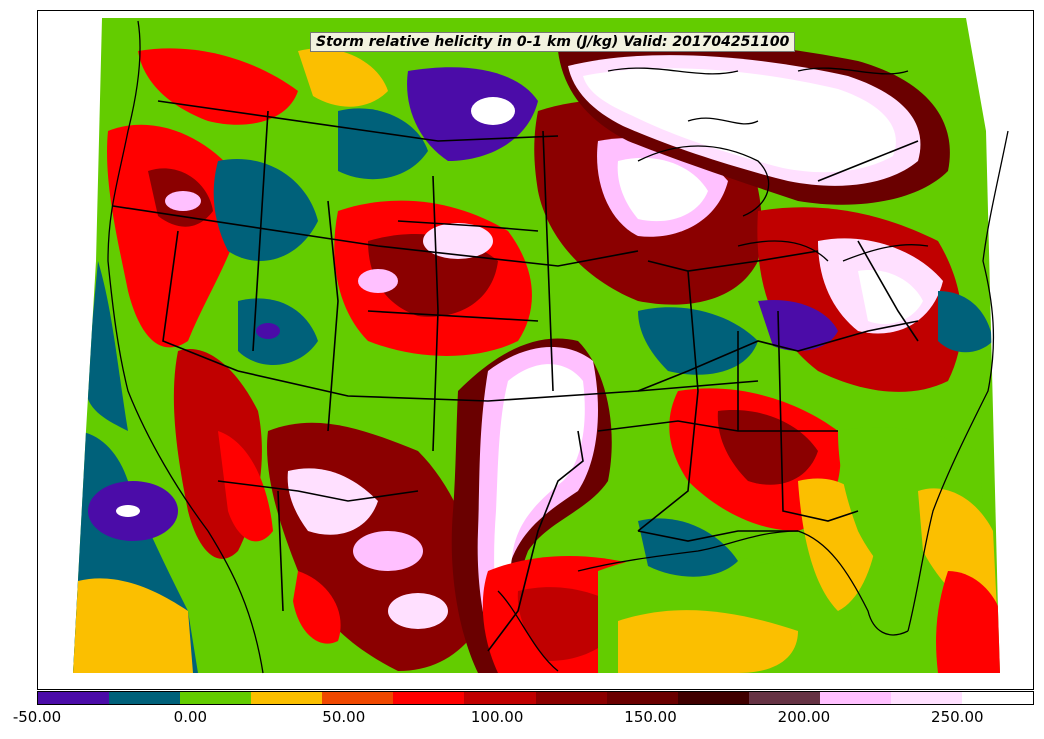 Image resolution: width=1044 pixels, height=739 pixels. I want to click on colorbar-tick-label: 100.00, so click(497, 717).